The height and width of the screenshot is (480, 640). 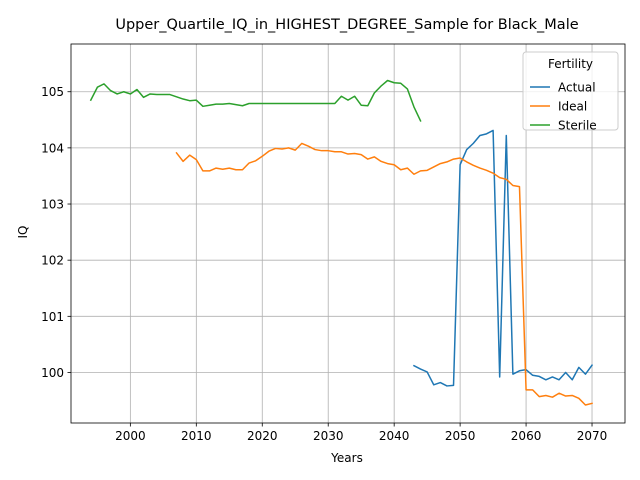 What do you see at coordinates (255, 100) in the screenshot?
I see `series-line-sterile` at bounding box center [255, 100].